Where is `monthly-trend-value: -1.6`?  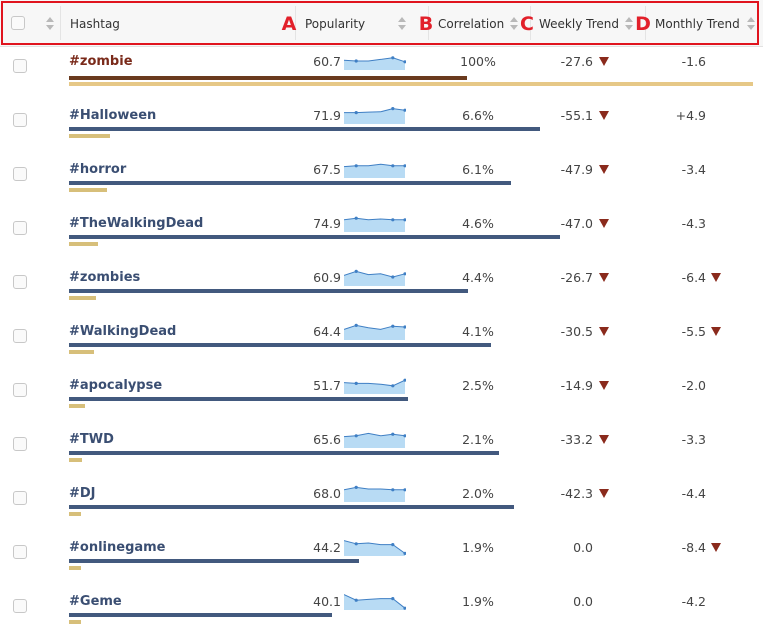 monthly-trend-value: -1.6 is located at coordinates (693, 61).